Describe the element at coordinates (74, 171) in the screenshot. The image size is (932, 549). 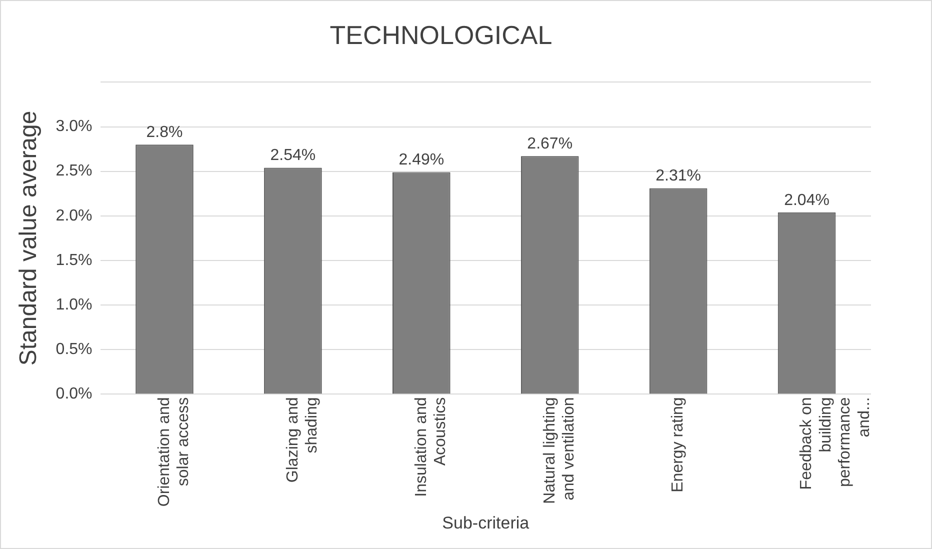
I see `y-tick-label: 2.5%` at that location.